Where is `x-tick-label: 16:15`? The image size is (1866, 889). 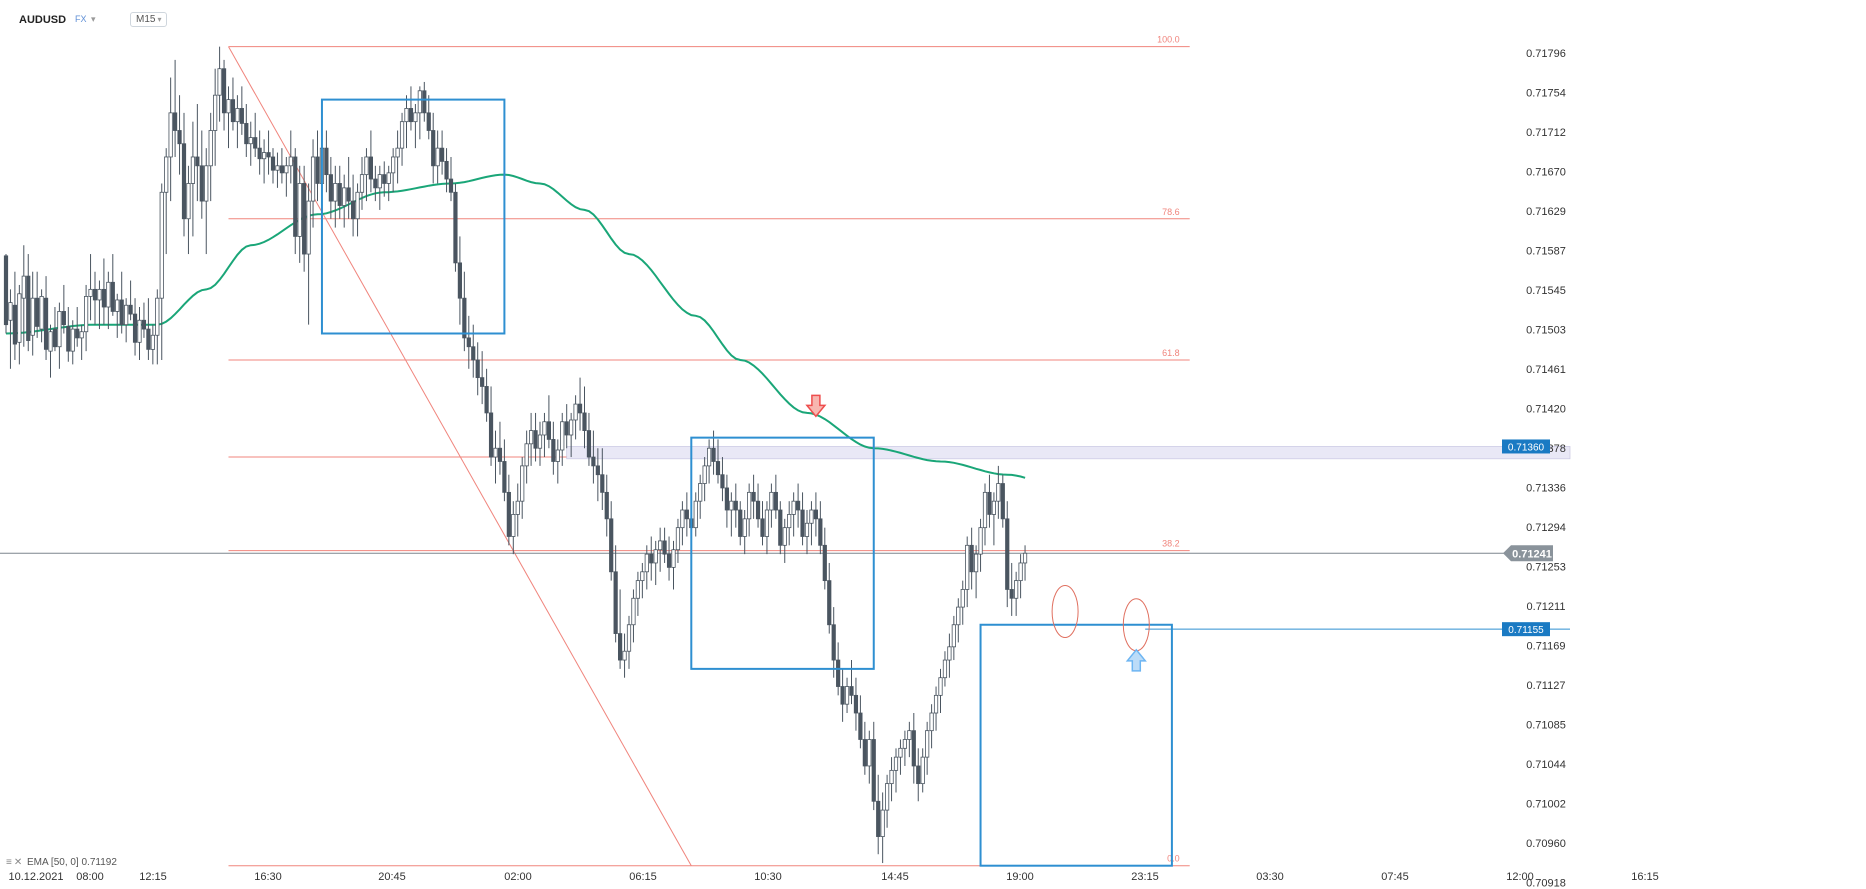 x-tick-label: 16:15 is located at coordinates (1645, 877).